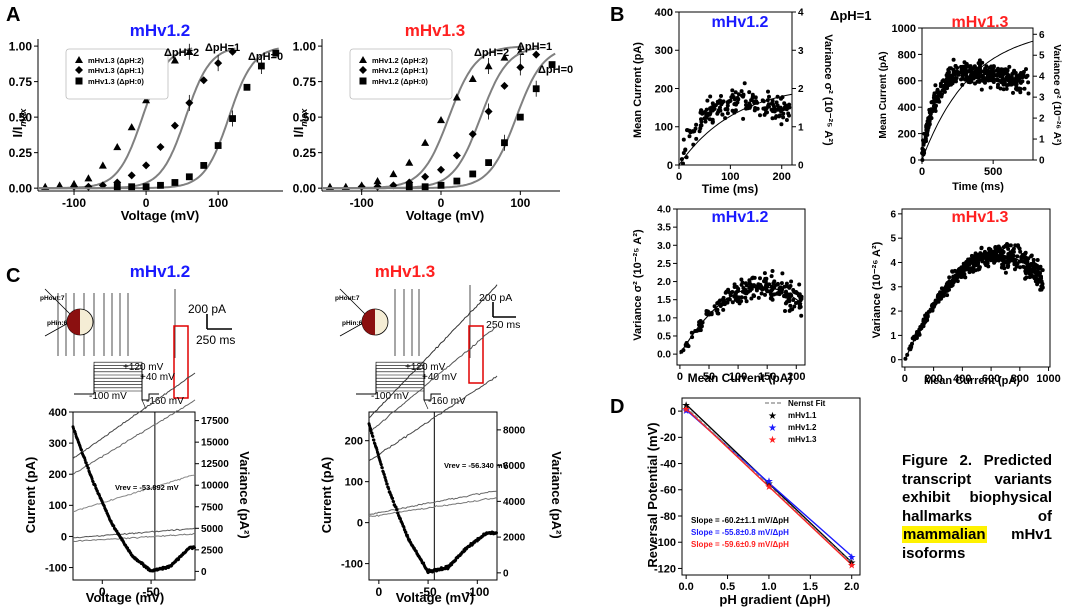  What do you see at coordinates (772, 428) in the screenshot?
I see `d-legend-star-mhv12: ★` at bounding box center [772, 428].